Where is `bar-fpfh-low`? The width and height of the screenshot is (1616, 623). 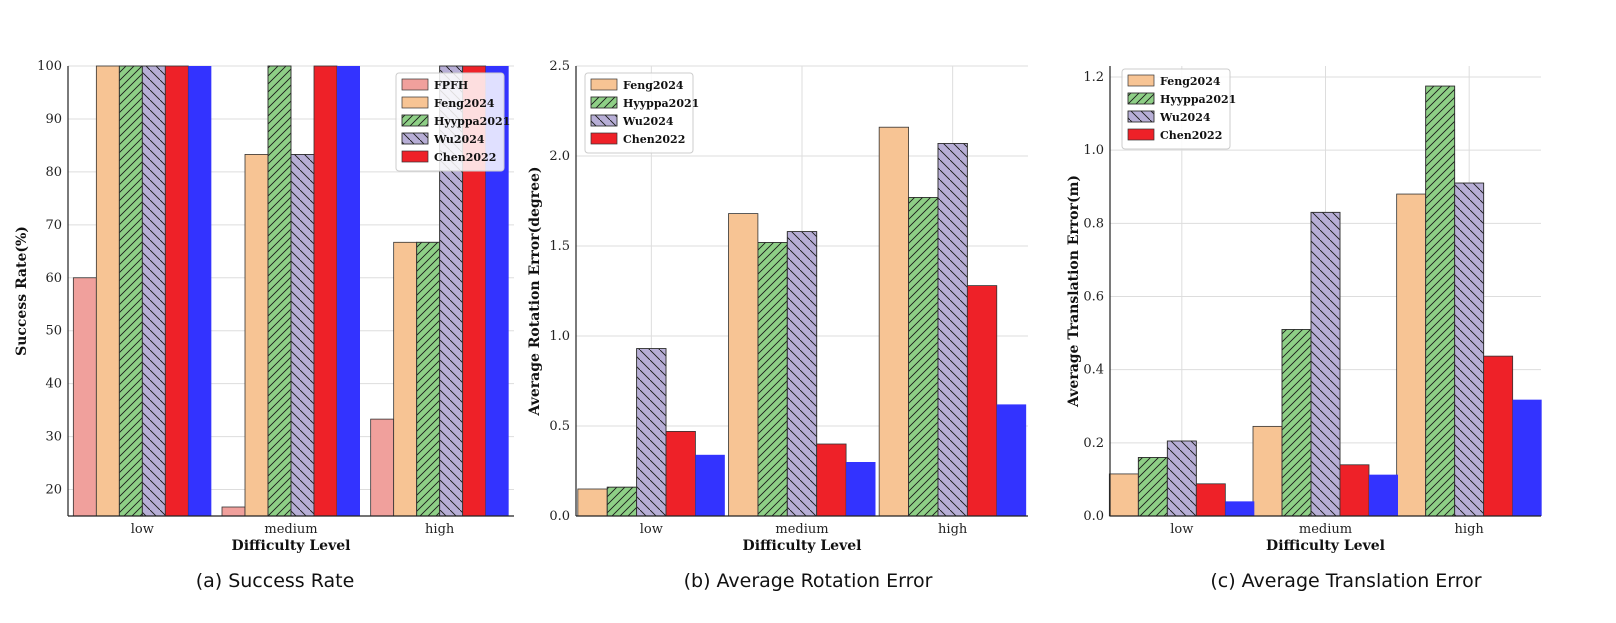
bar-fpfh-low is located at coordinates (84, 397).